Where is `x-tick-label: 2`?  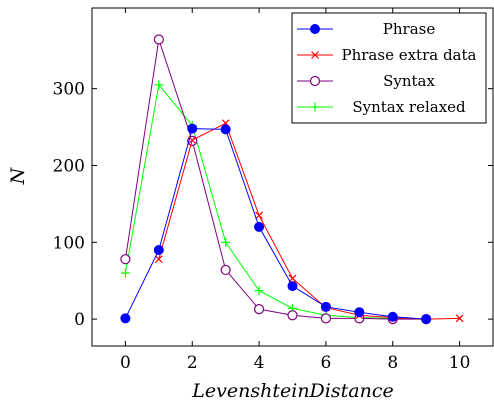 x-tick-label: 2 is located at coordinates (192, 363).